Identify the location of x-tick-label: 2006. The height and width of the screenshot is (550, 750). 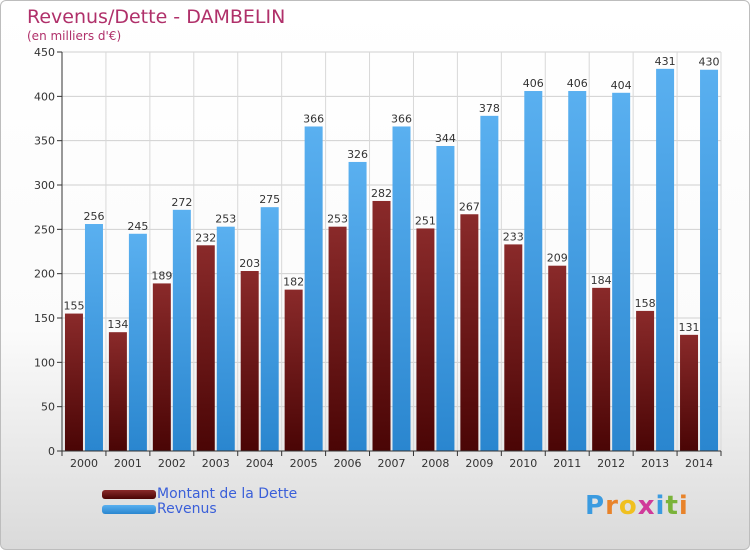
(348, 463).